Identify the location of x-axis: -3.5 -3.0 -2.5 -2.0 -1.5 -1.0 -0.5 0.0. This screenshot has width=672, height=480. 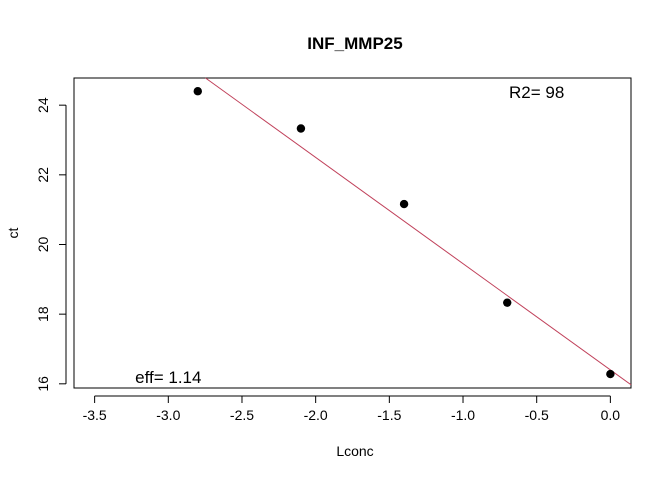
(352, 409).